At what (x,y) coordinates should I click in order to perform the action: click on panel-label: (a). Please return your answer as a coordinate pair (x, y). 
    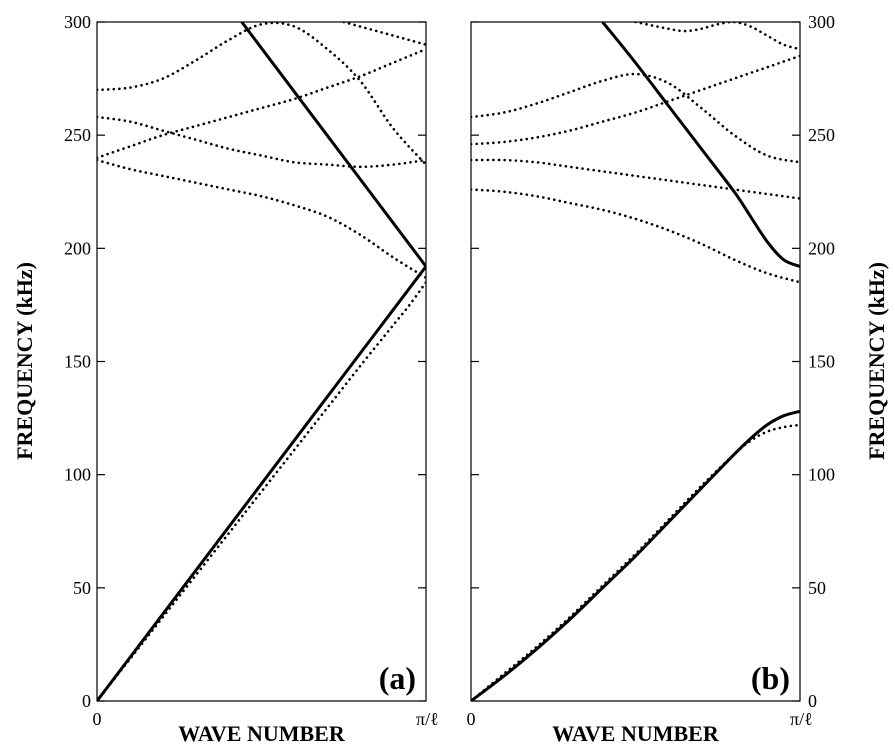
    Looking at the image, I should click on (397, 678).